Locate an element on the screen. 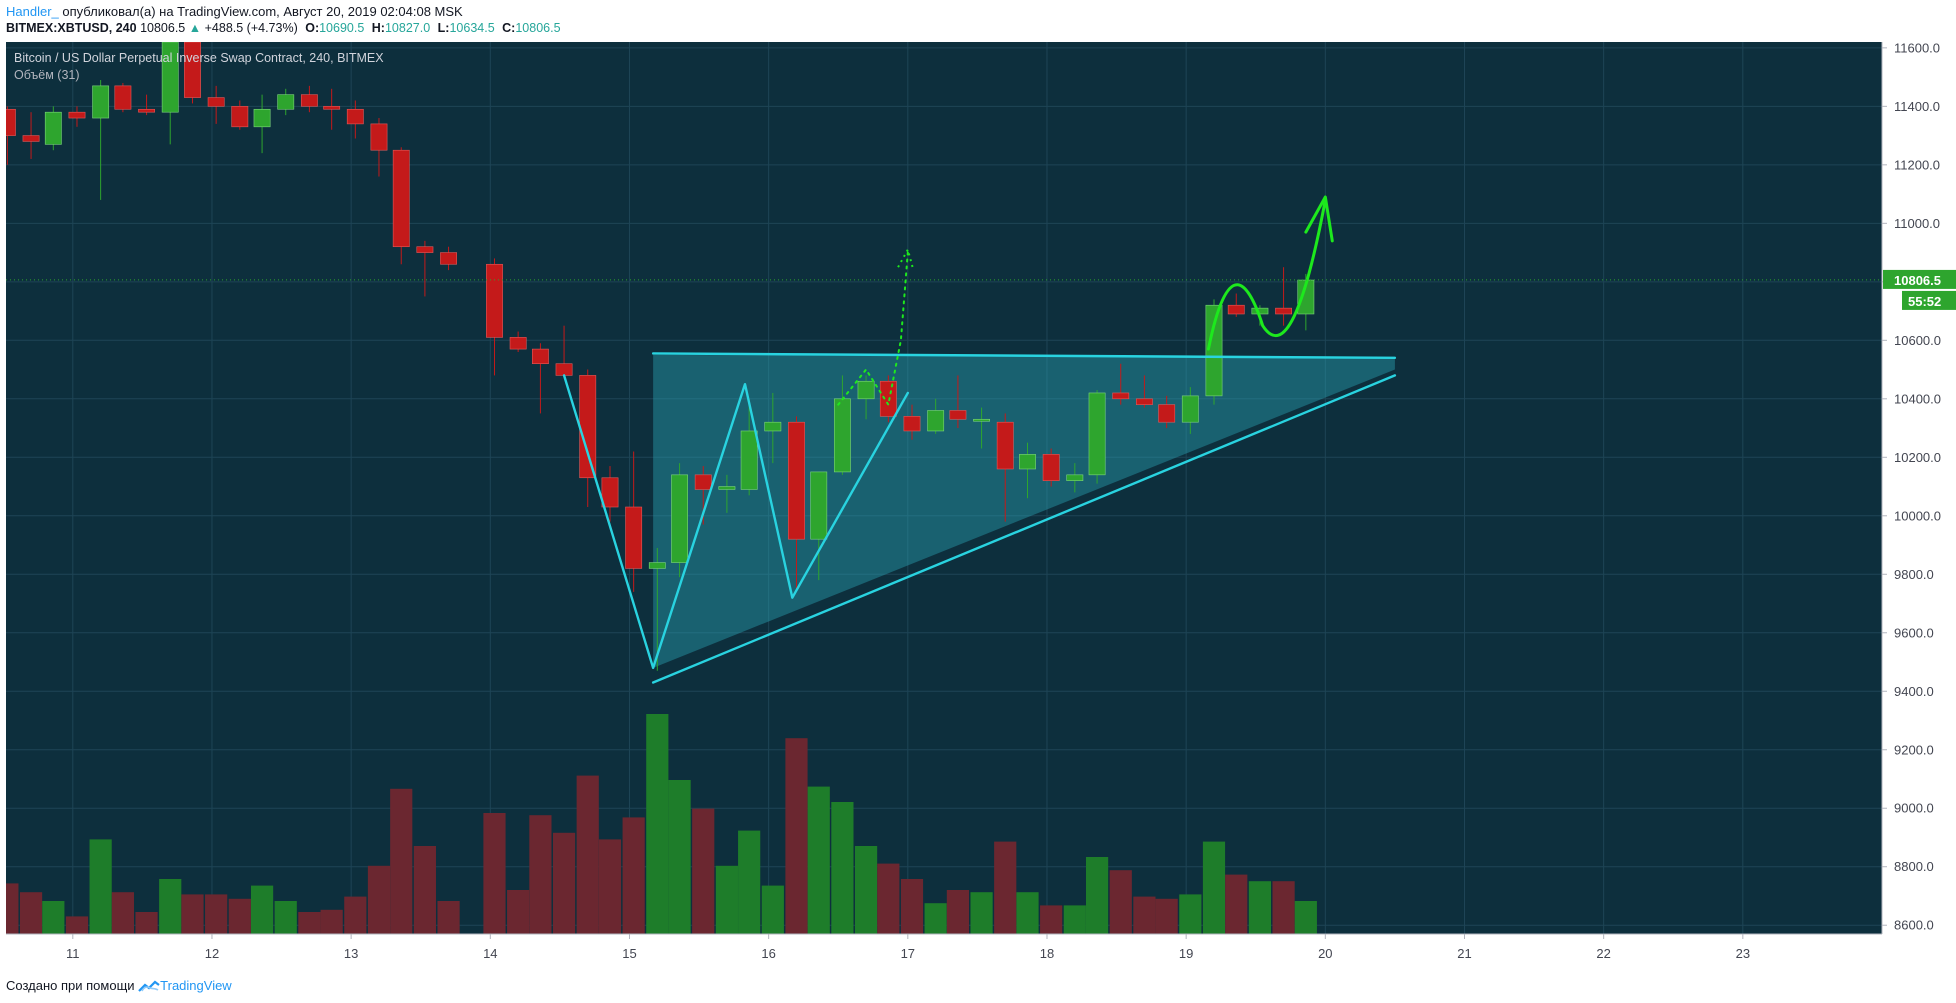  price-tick-label: 10400.0 is located at coordinates (1917, 398).